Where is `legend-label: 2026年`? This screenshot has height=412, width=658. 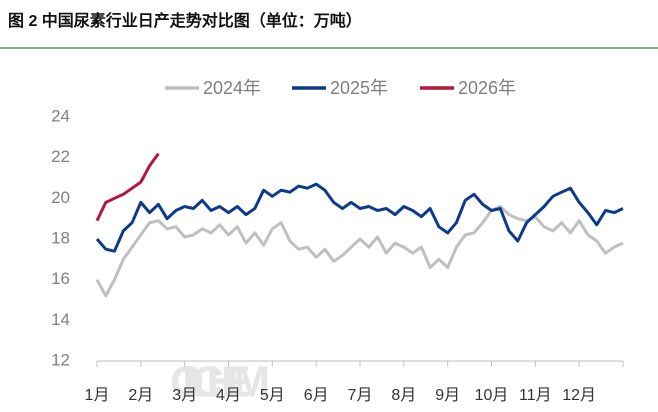 legend-label: 2026年 is located at coordinates (487, 88).